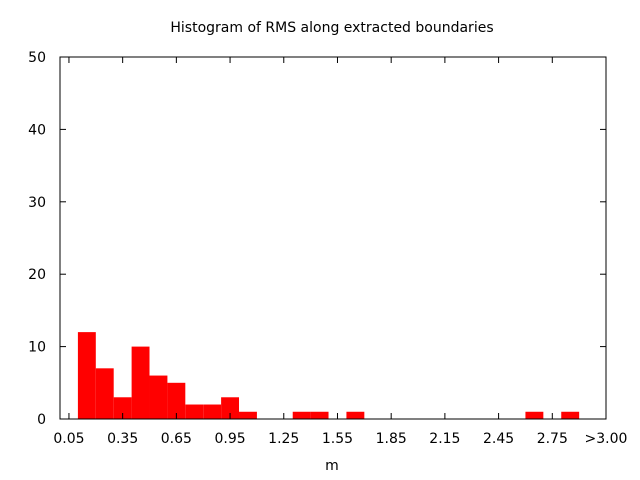  Describe the element at coordinates (37, 130) in the screenshot. I see `y-tick-label: 40` at that location.